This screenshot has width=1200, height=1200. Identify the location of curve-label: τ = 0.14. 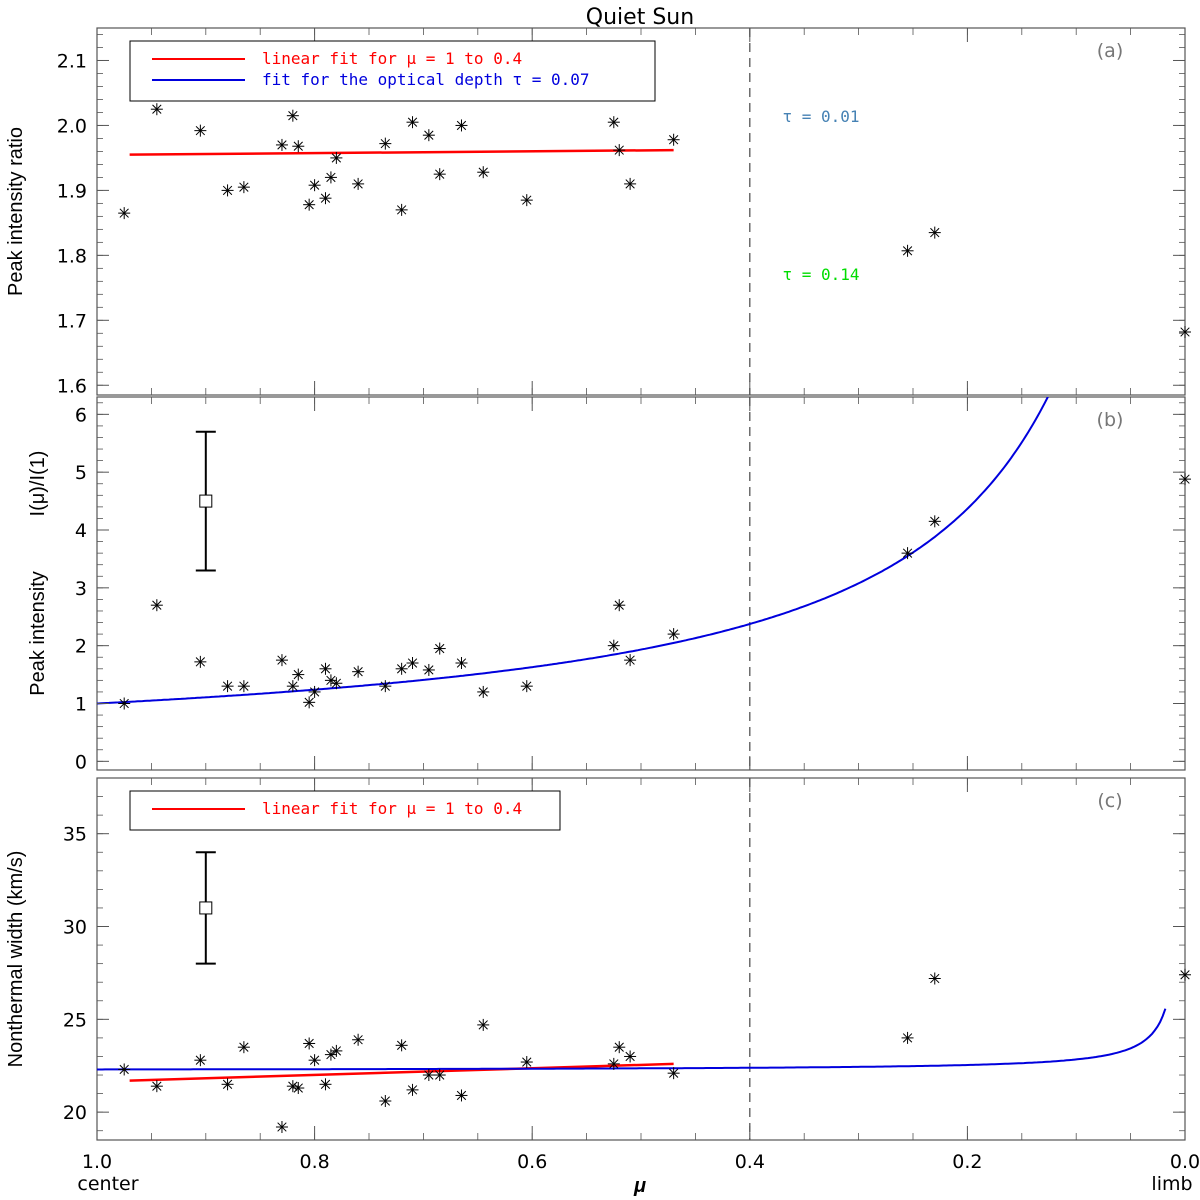
(820, 274).